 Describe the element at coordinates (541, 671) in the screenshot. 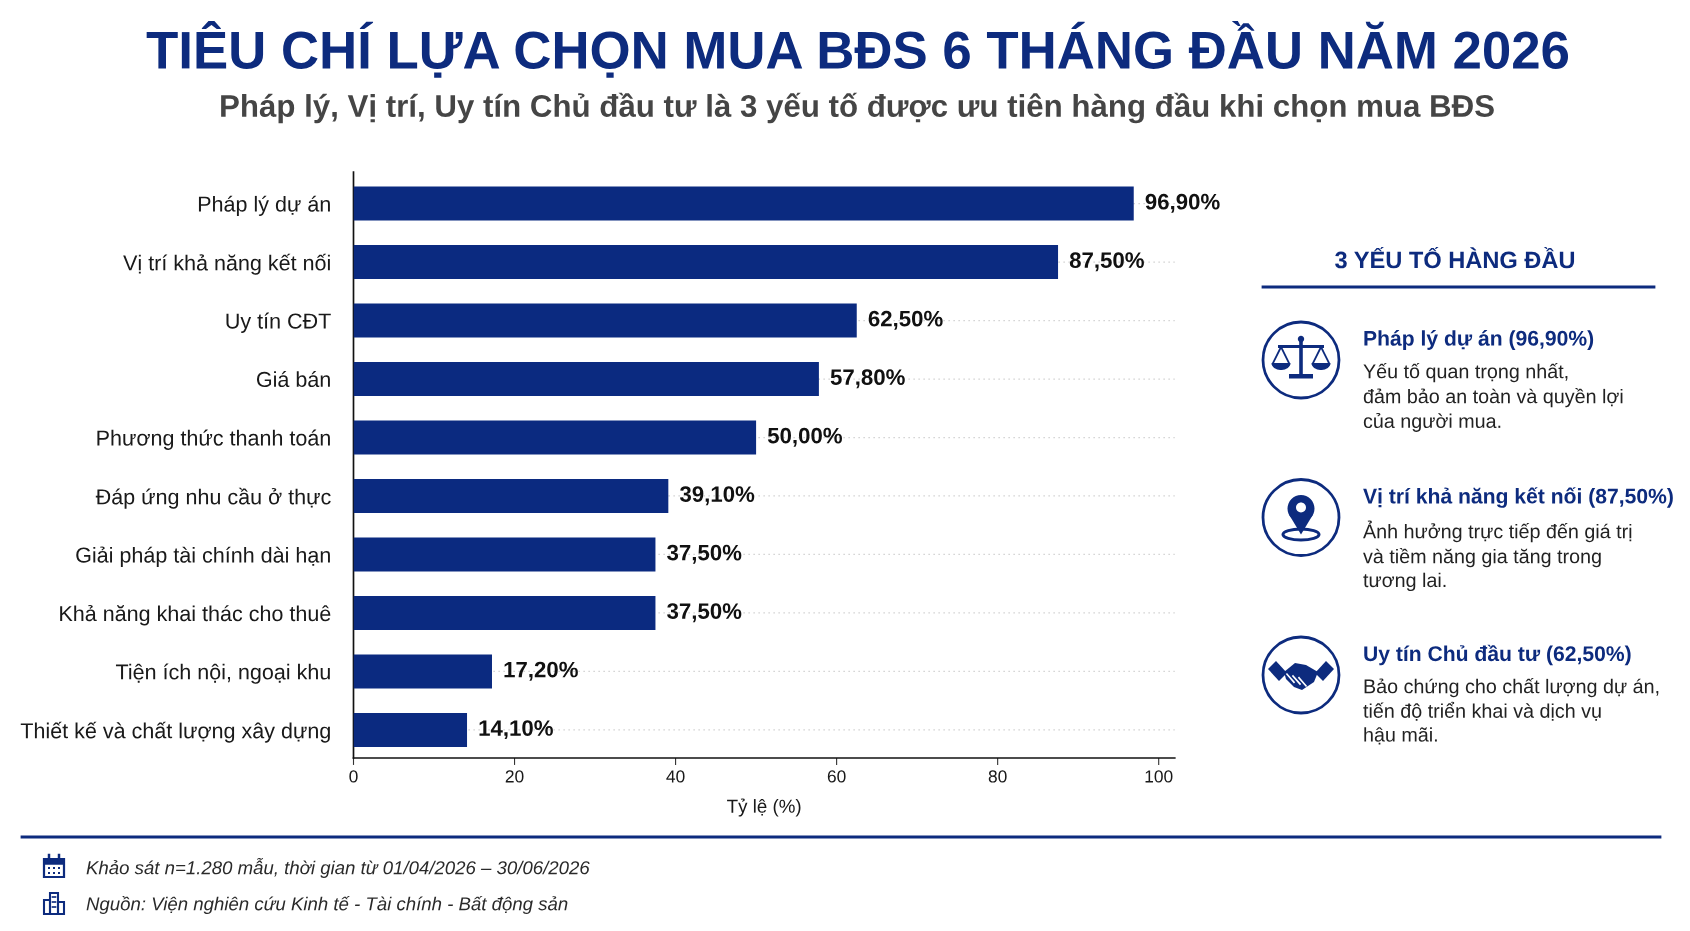

I see `data-label: 17,20%` at that location.